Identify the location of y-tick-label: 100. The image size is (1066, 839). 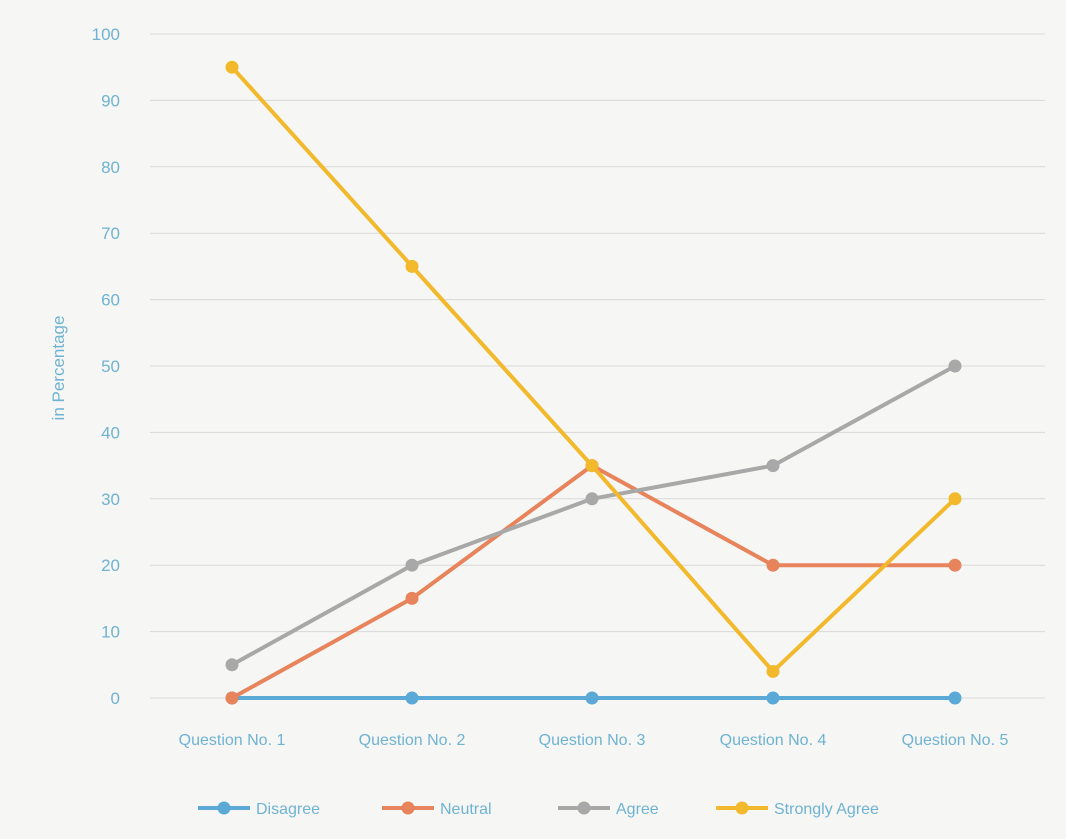
(106, 34).